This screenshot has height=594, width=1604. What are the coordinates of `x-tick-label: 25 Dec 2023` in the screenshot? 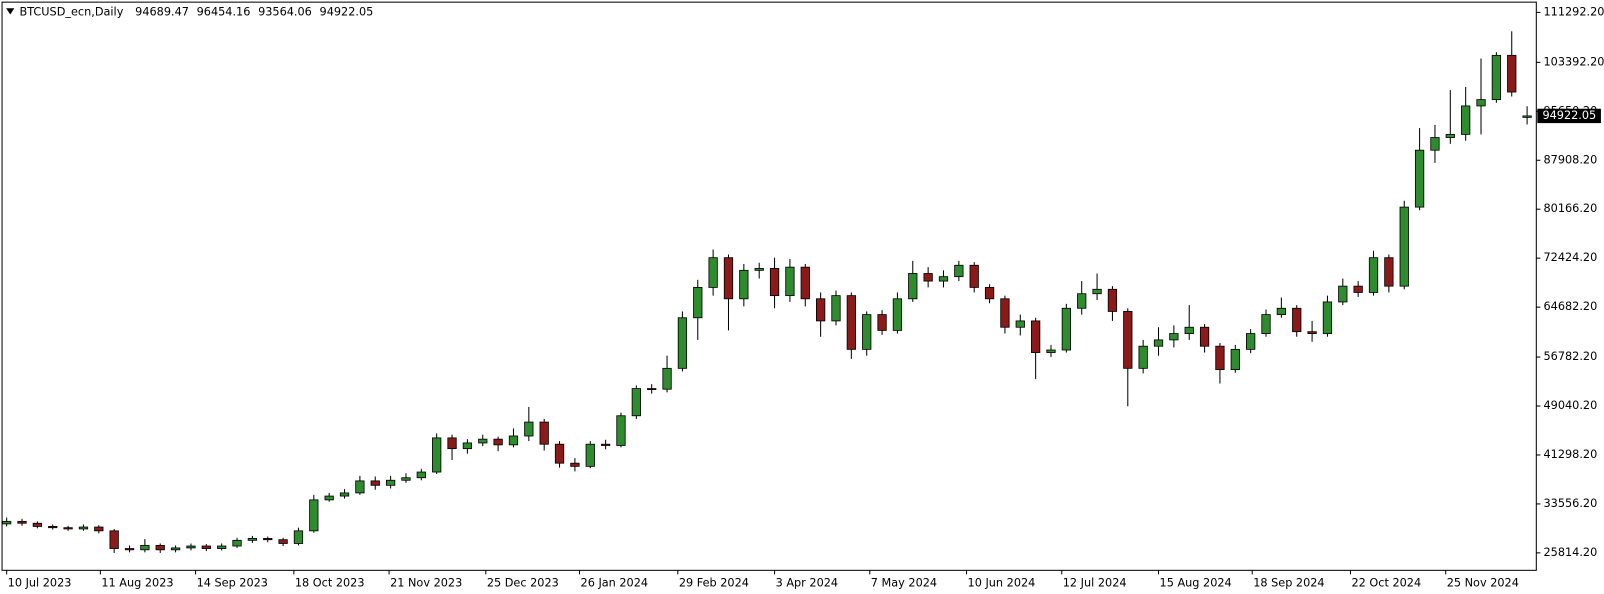 It's located at (523, 583).